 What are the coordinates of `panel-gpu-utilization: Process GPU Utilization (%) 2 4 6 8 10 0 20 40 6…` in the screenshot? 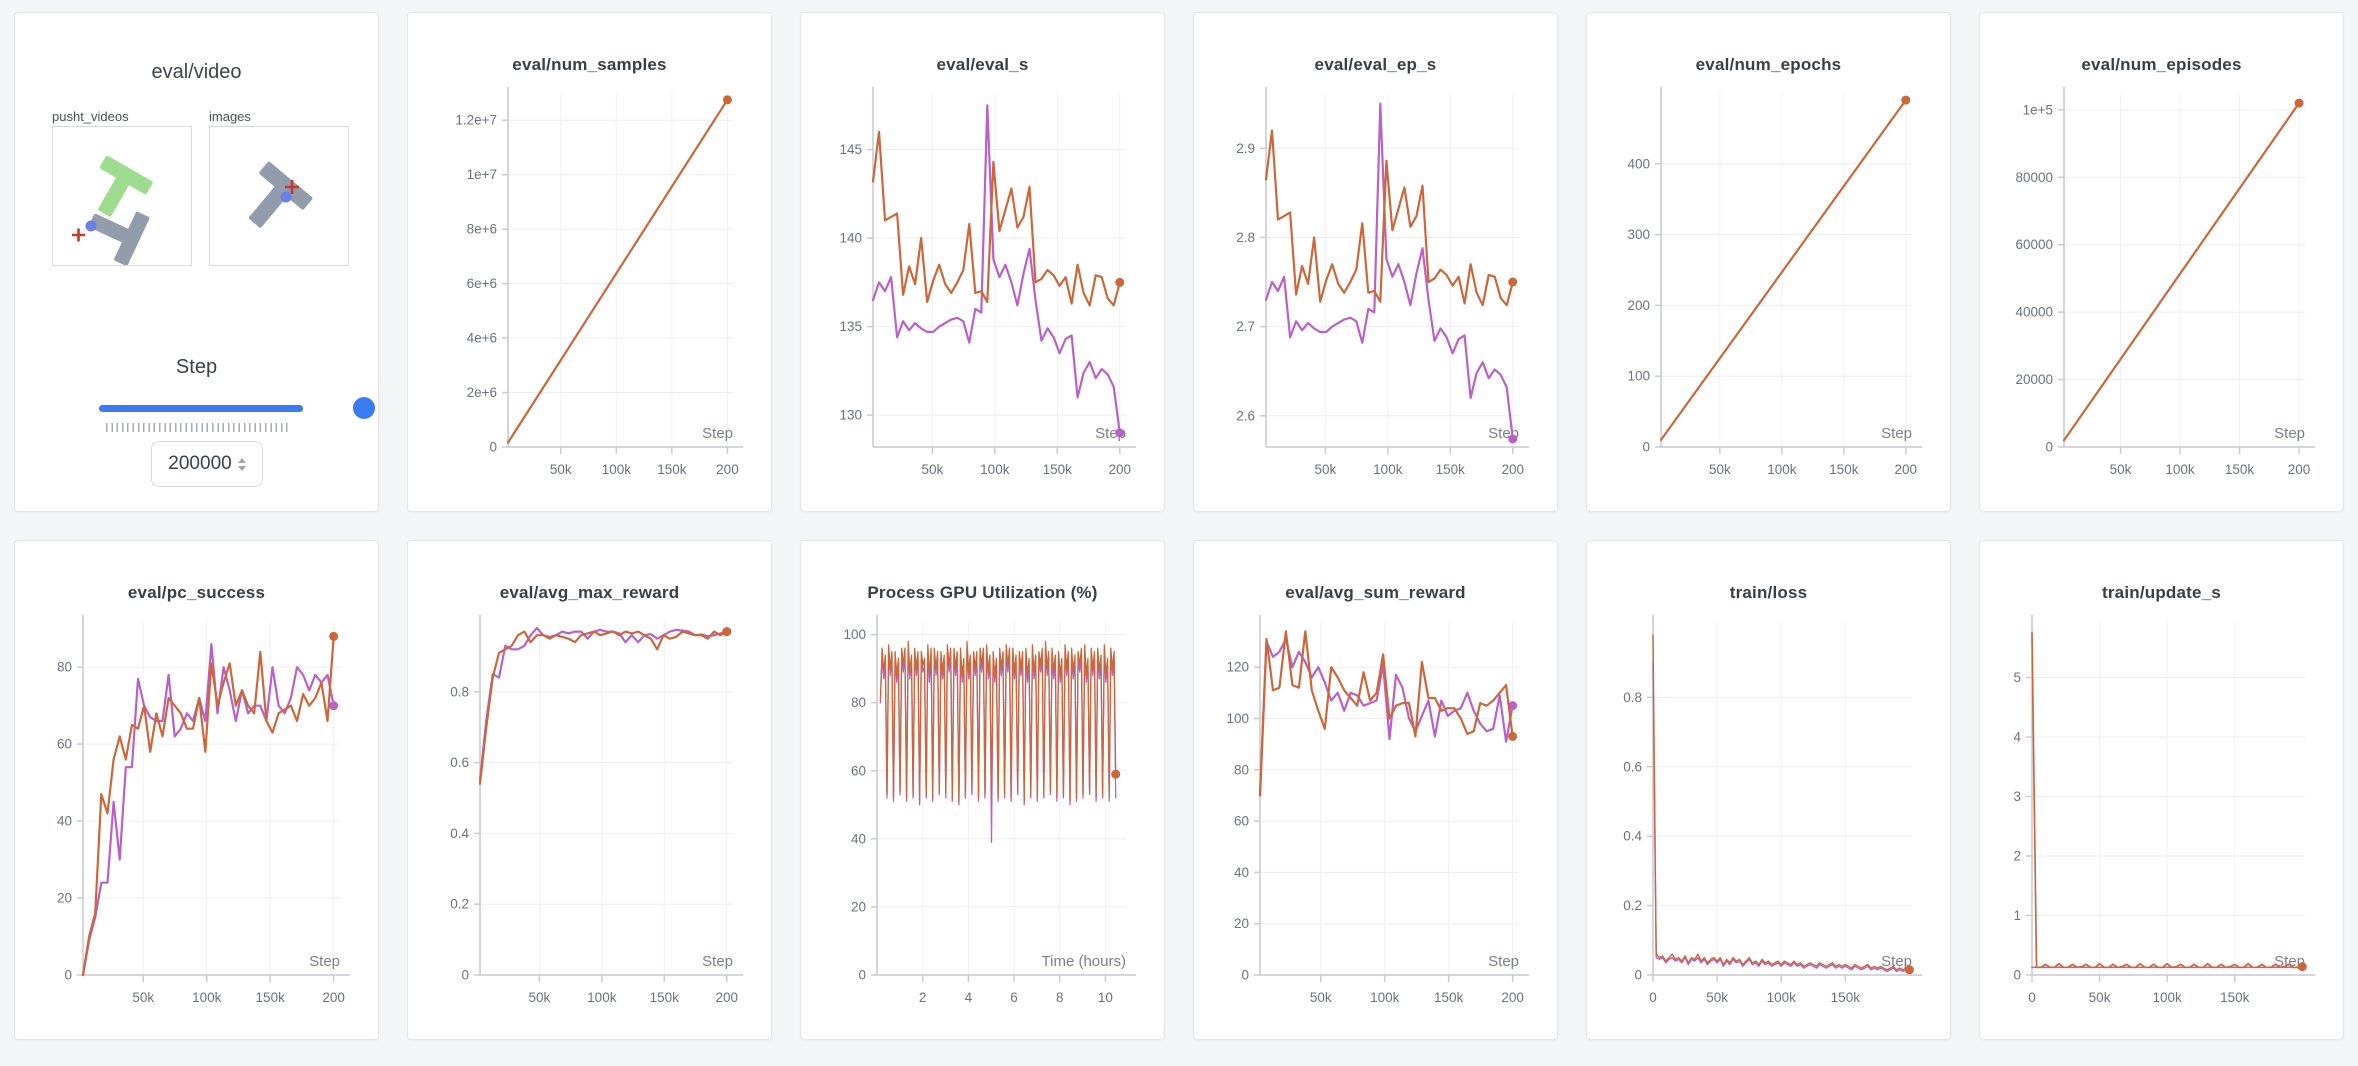 It's located at (982, 790).